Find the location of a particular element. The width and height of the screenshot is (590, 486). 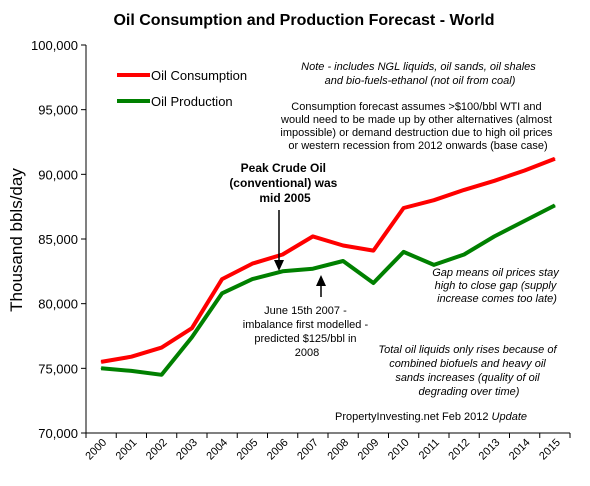

x-tick-label: 2006 is located at coordinates (278, 450).